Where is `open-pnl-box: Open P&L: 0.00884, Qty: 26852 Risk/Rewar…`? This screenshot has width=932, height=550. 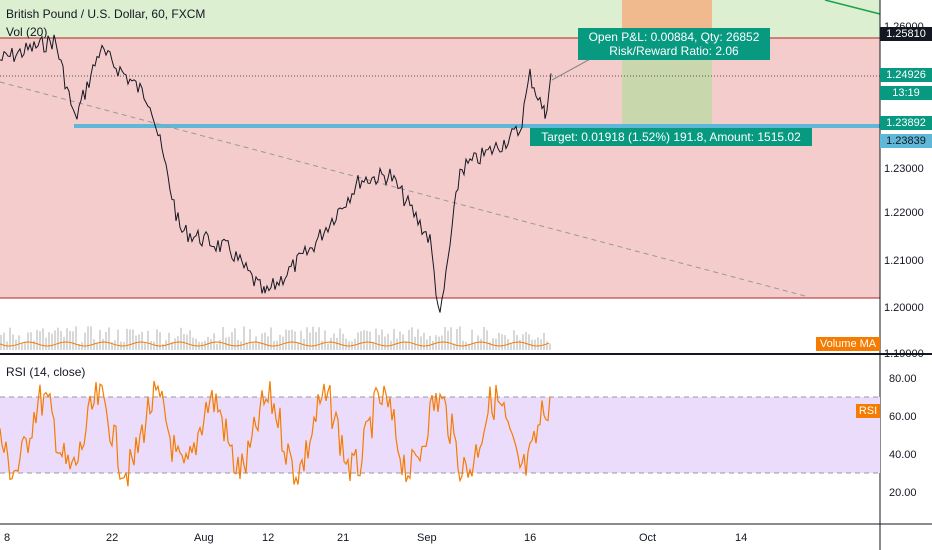 open-pnl-box: Open P&L: 0.00884, Qty: 26852 Risk/Rewar… is located at coordinates (674, 44).